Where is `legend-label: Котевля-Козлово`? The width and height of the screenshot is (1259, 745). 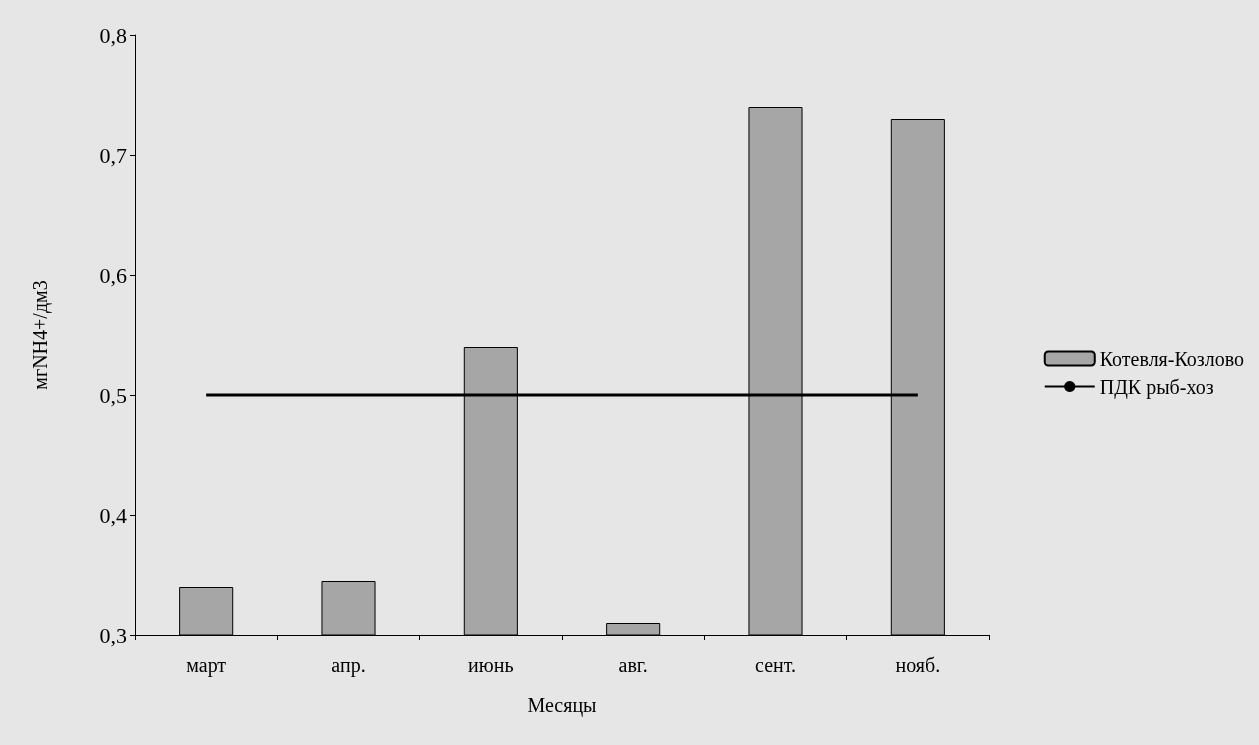 legend-label: Котевля-Козлово is located at coordinates (1171, 358).